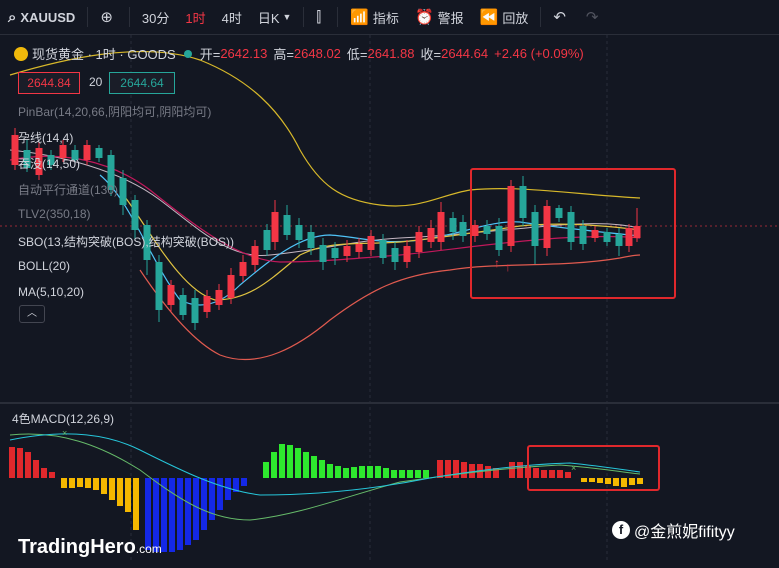 The width and height of the screenshot is (779, 568). What do you see at coordinates (244, 53) in the screenshot?
I see `open-value: 2642.13` at bounding box center [244, 53].